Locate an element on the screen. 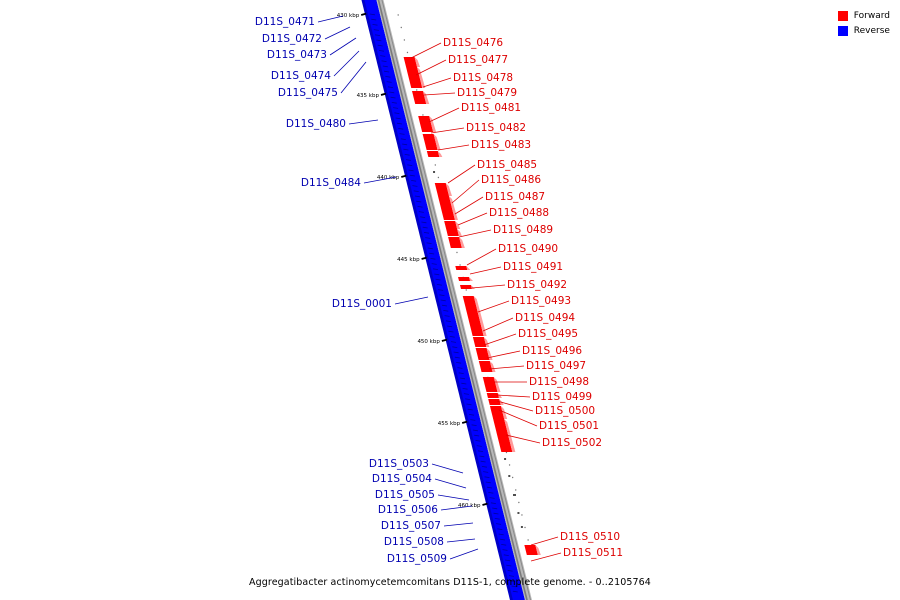  forward-gene-label: D11S_0496 is located at coordinates (552, 351).